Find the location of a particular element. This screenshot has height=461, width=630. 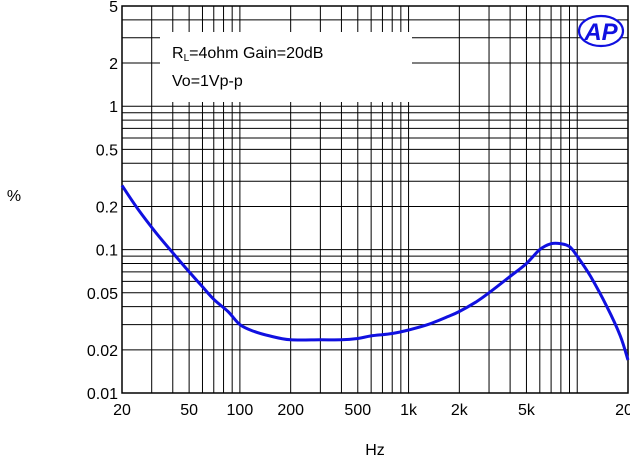

x-tick-label: 1k is located at coordinates (409, 410).